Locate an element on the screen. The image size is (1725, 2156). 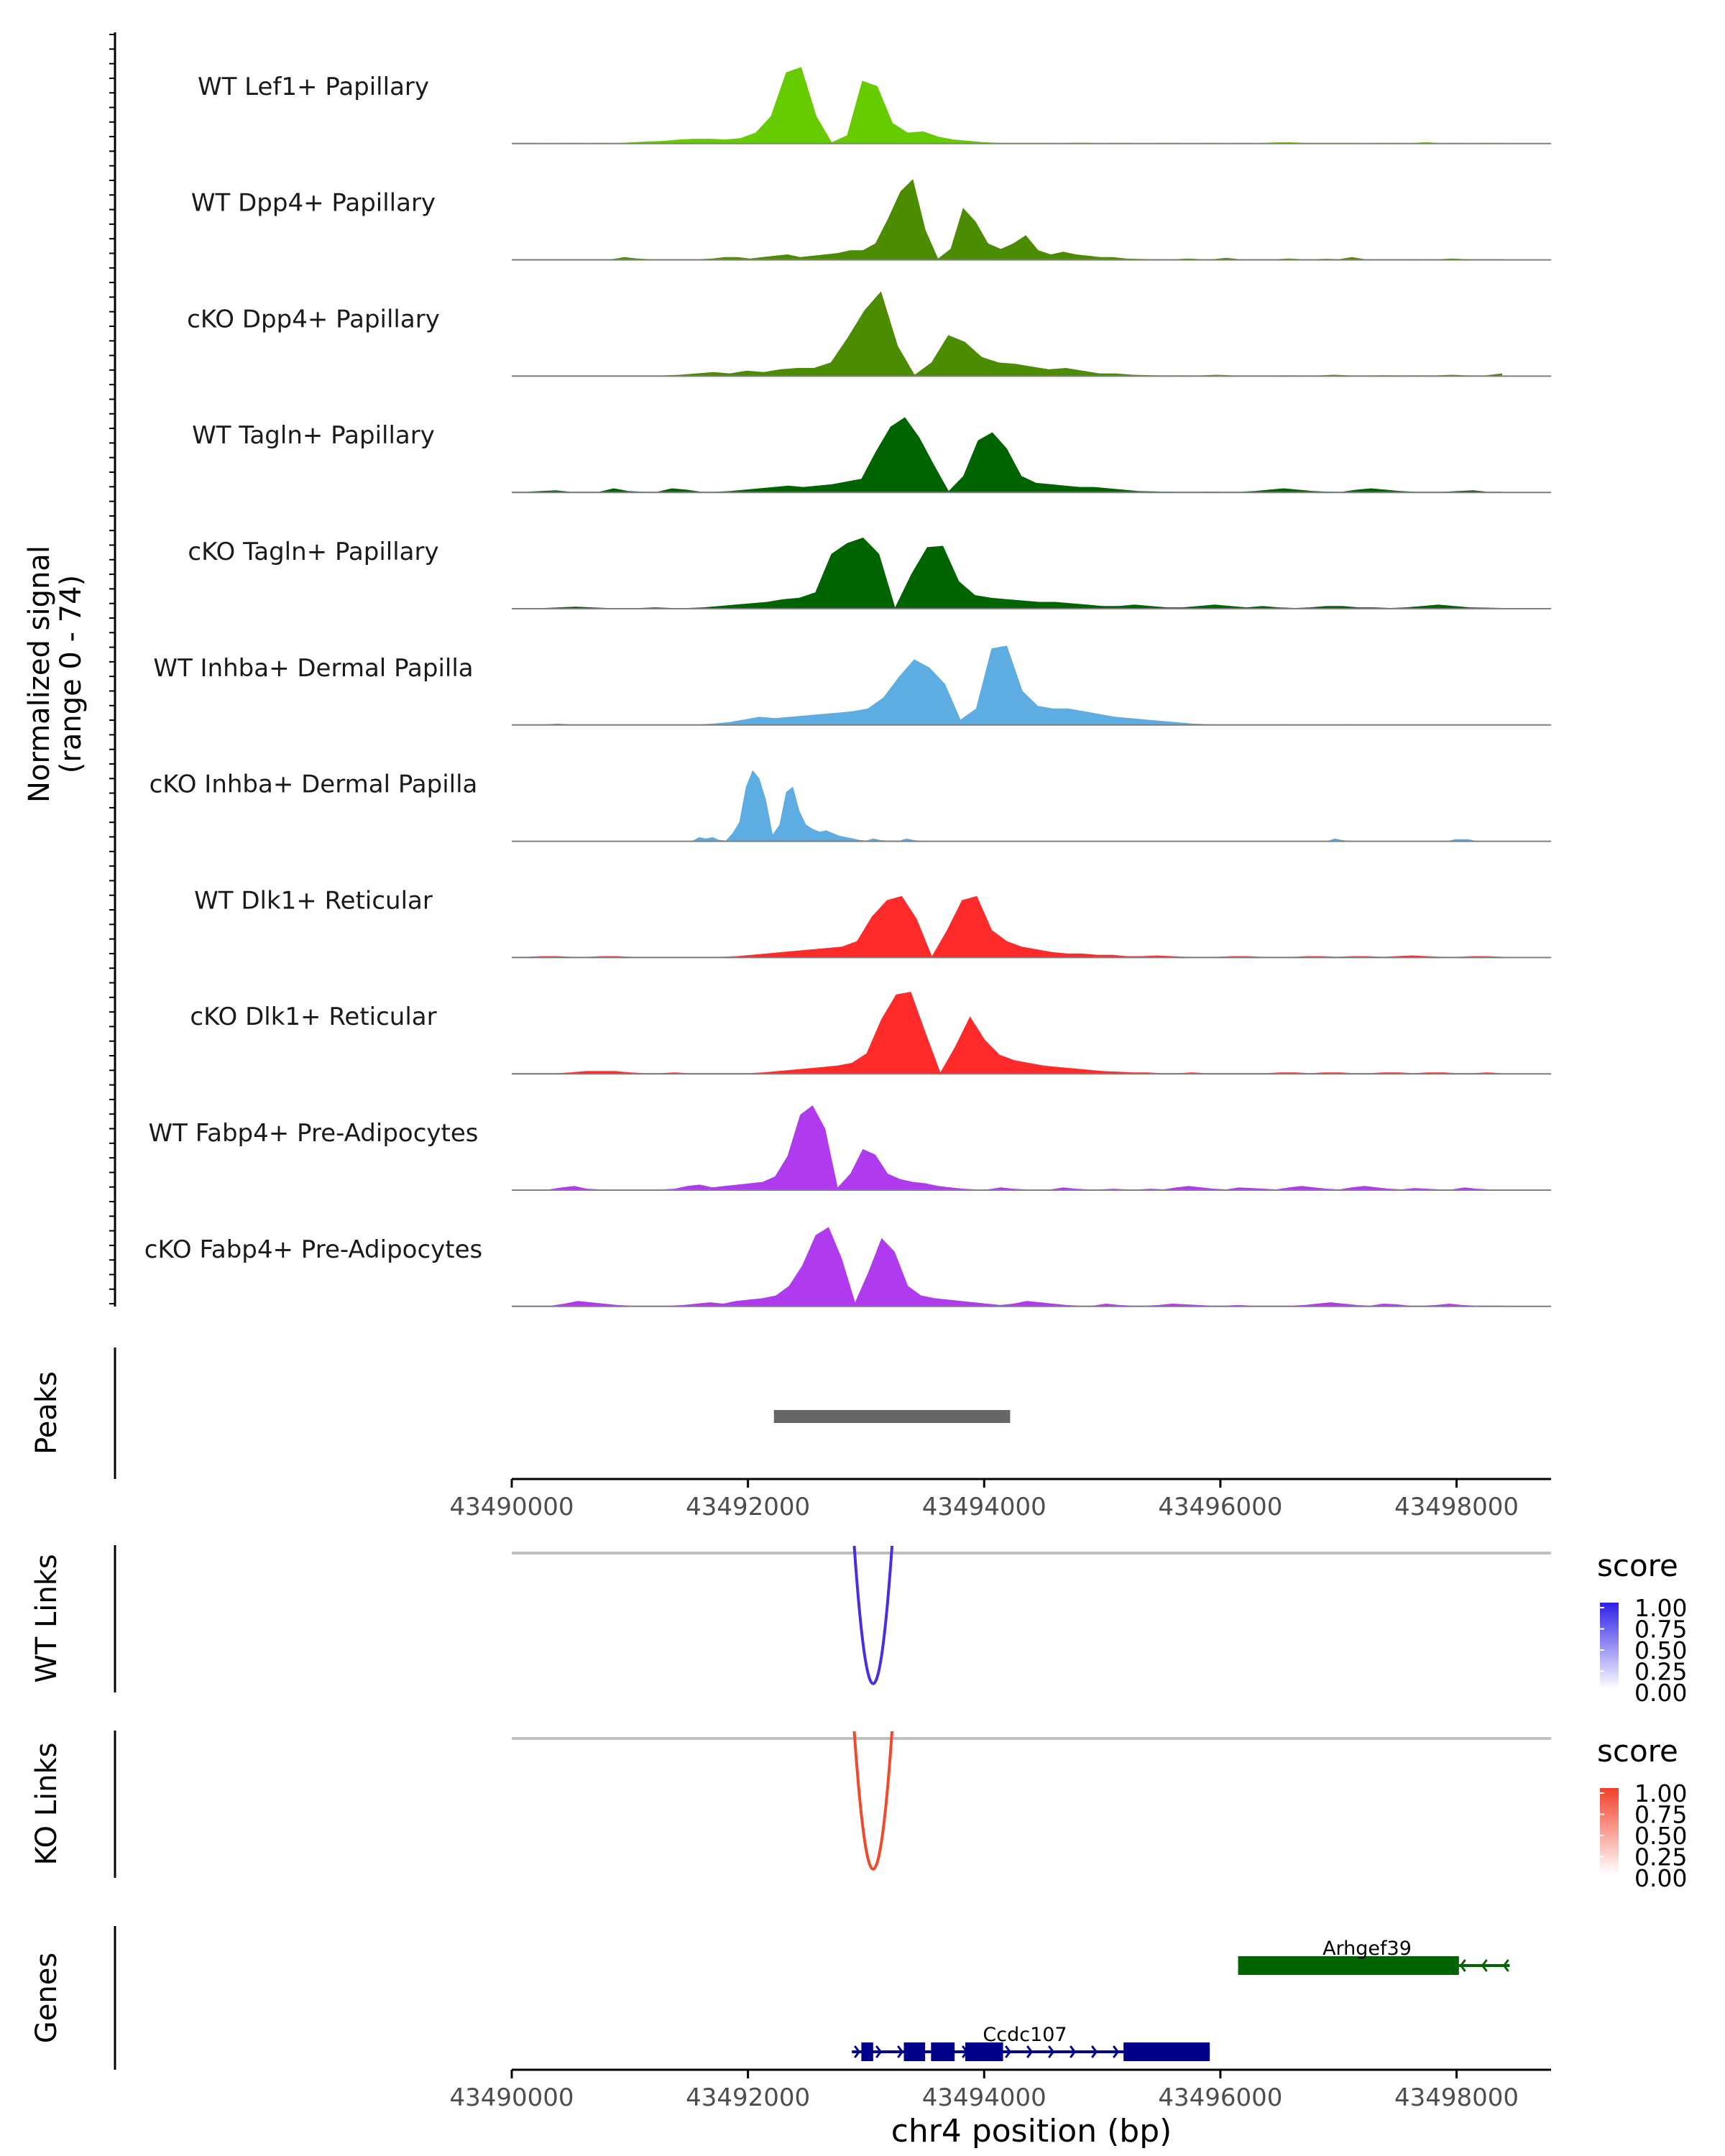
coverage-y-label-line1: Normalized signal is located at coordinates (39, 674).